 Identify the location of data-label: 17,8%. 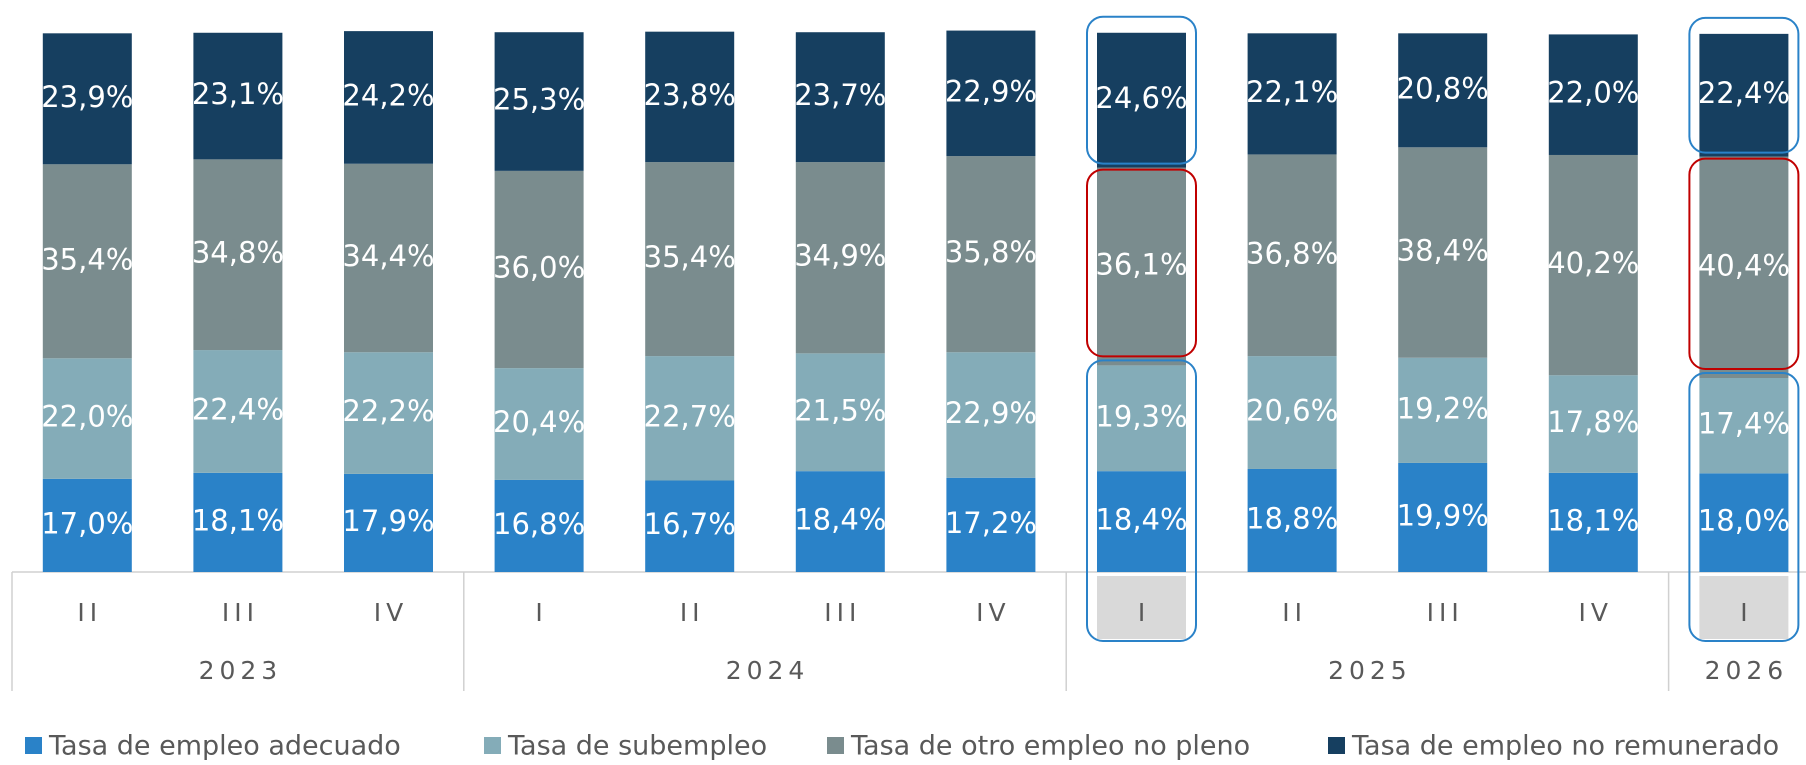
(1593, 422).